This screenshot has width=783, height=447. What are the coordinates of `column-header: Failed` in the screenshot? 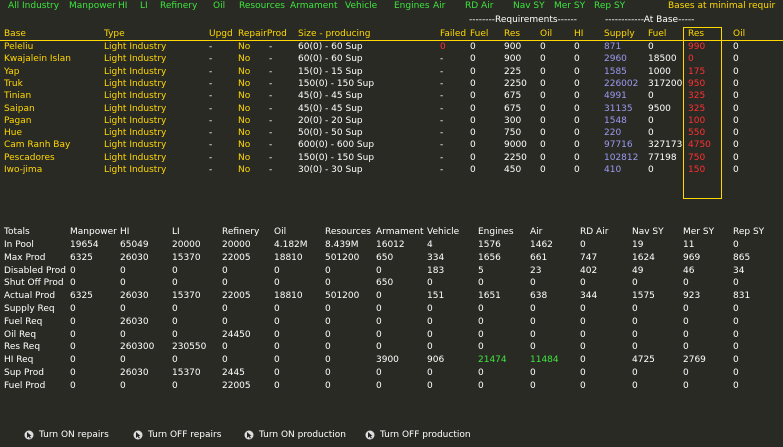 It's located at (453, 34).